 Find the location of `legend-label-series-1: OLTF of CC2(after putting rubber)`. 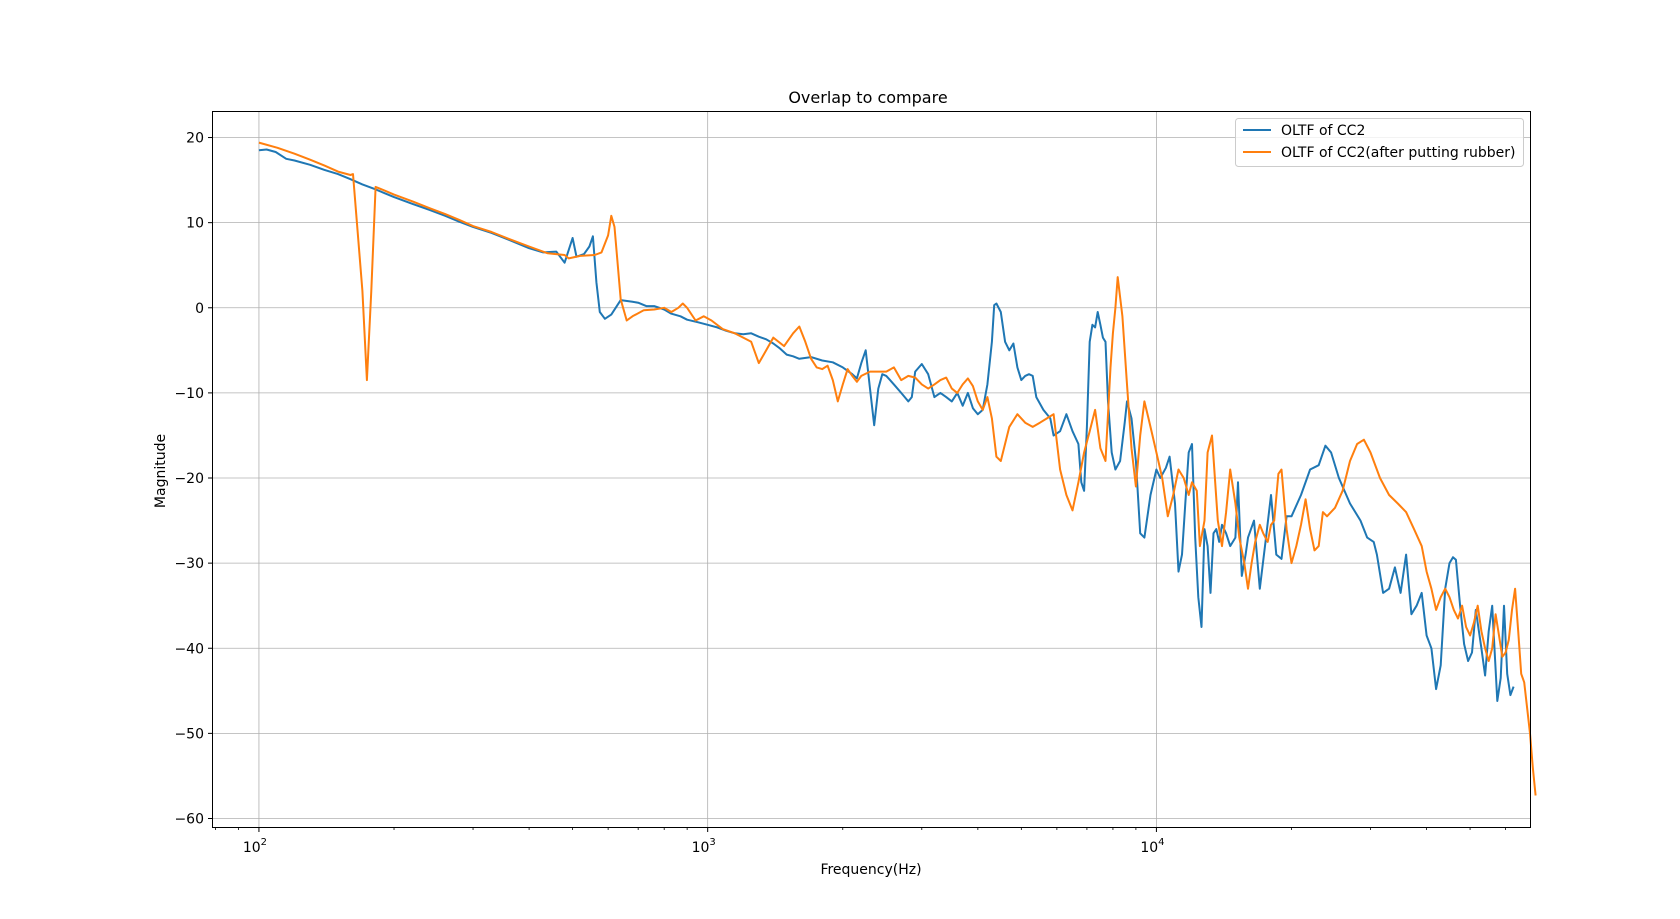

legend-label-series-1: OLTF of CC2(after putting rubber) is located at coordinates (1398, 153).